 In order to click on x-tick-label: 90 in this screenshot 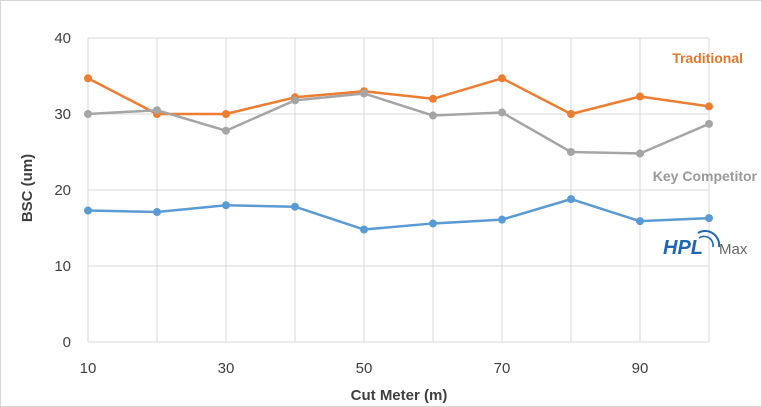, I will do `click(640, 368)`.